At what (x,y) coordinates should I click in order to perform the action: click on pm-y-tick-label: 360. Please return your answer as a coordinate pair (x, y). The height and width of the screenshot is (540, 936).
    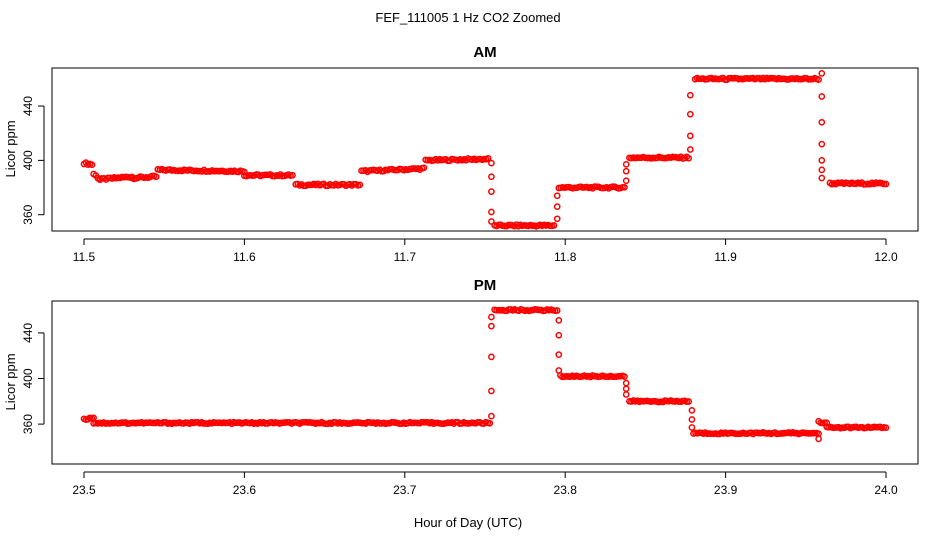
    Looking at the image, I should click on (28, 424).